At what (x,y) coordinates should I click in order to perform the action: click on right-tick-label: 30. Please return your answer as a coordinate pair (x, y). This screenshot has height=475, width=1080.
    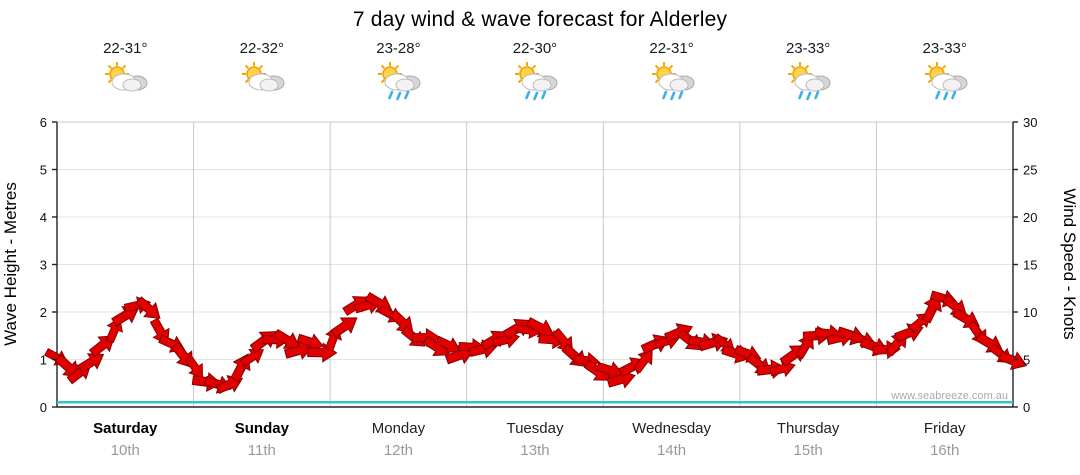
    Looking at the image, I should click on (1030, 122).